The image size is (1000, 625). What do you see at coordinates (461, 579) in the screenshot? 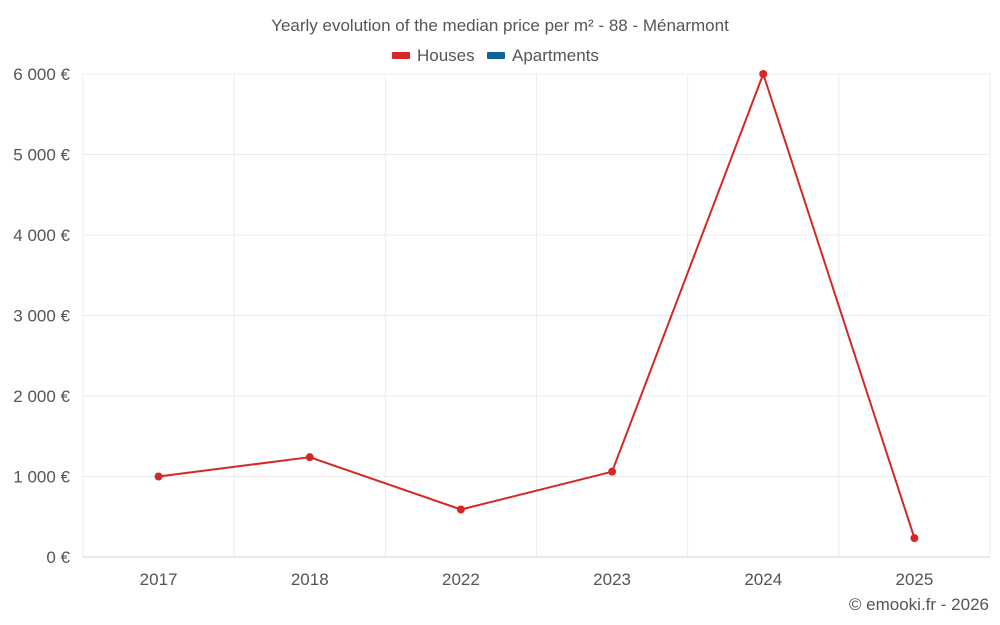
I see `x-tick-label: 2022` at bounding box center [461, 579].